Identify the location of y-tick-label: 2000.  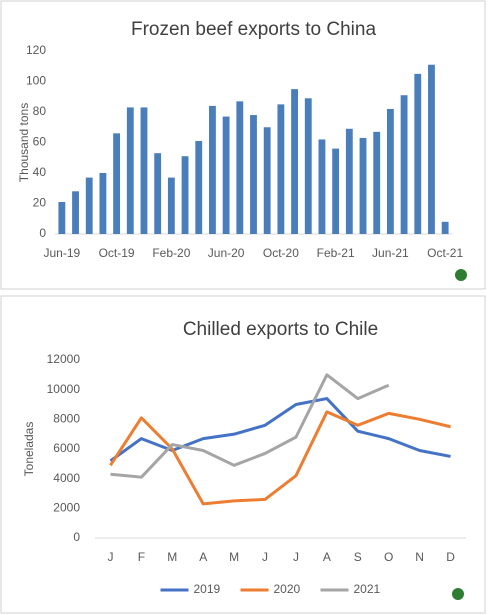
(66, 508).